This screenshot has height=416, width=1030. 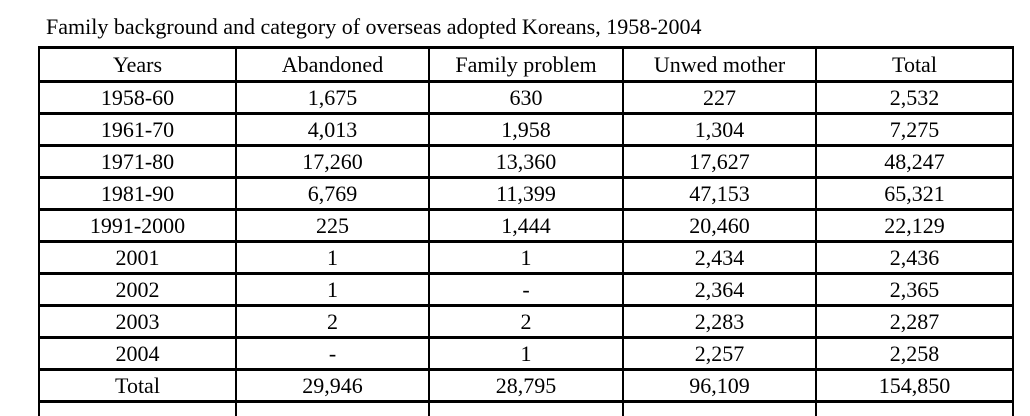 I want to click on family-problem-cell: 11,399, so click(x=526, y=193).